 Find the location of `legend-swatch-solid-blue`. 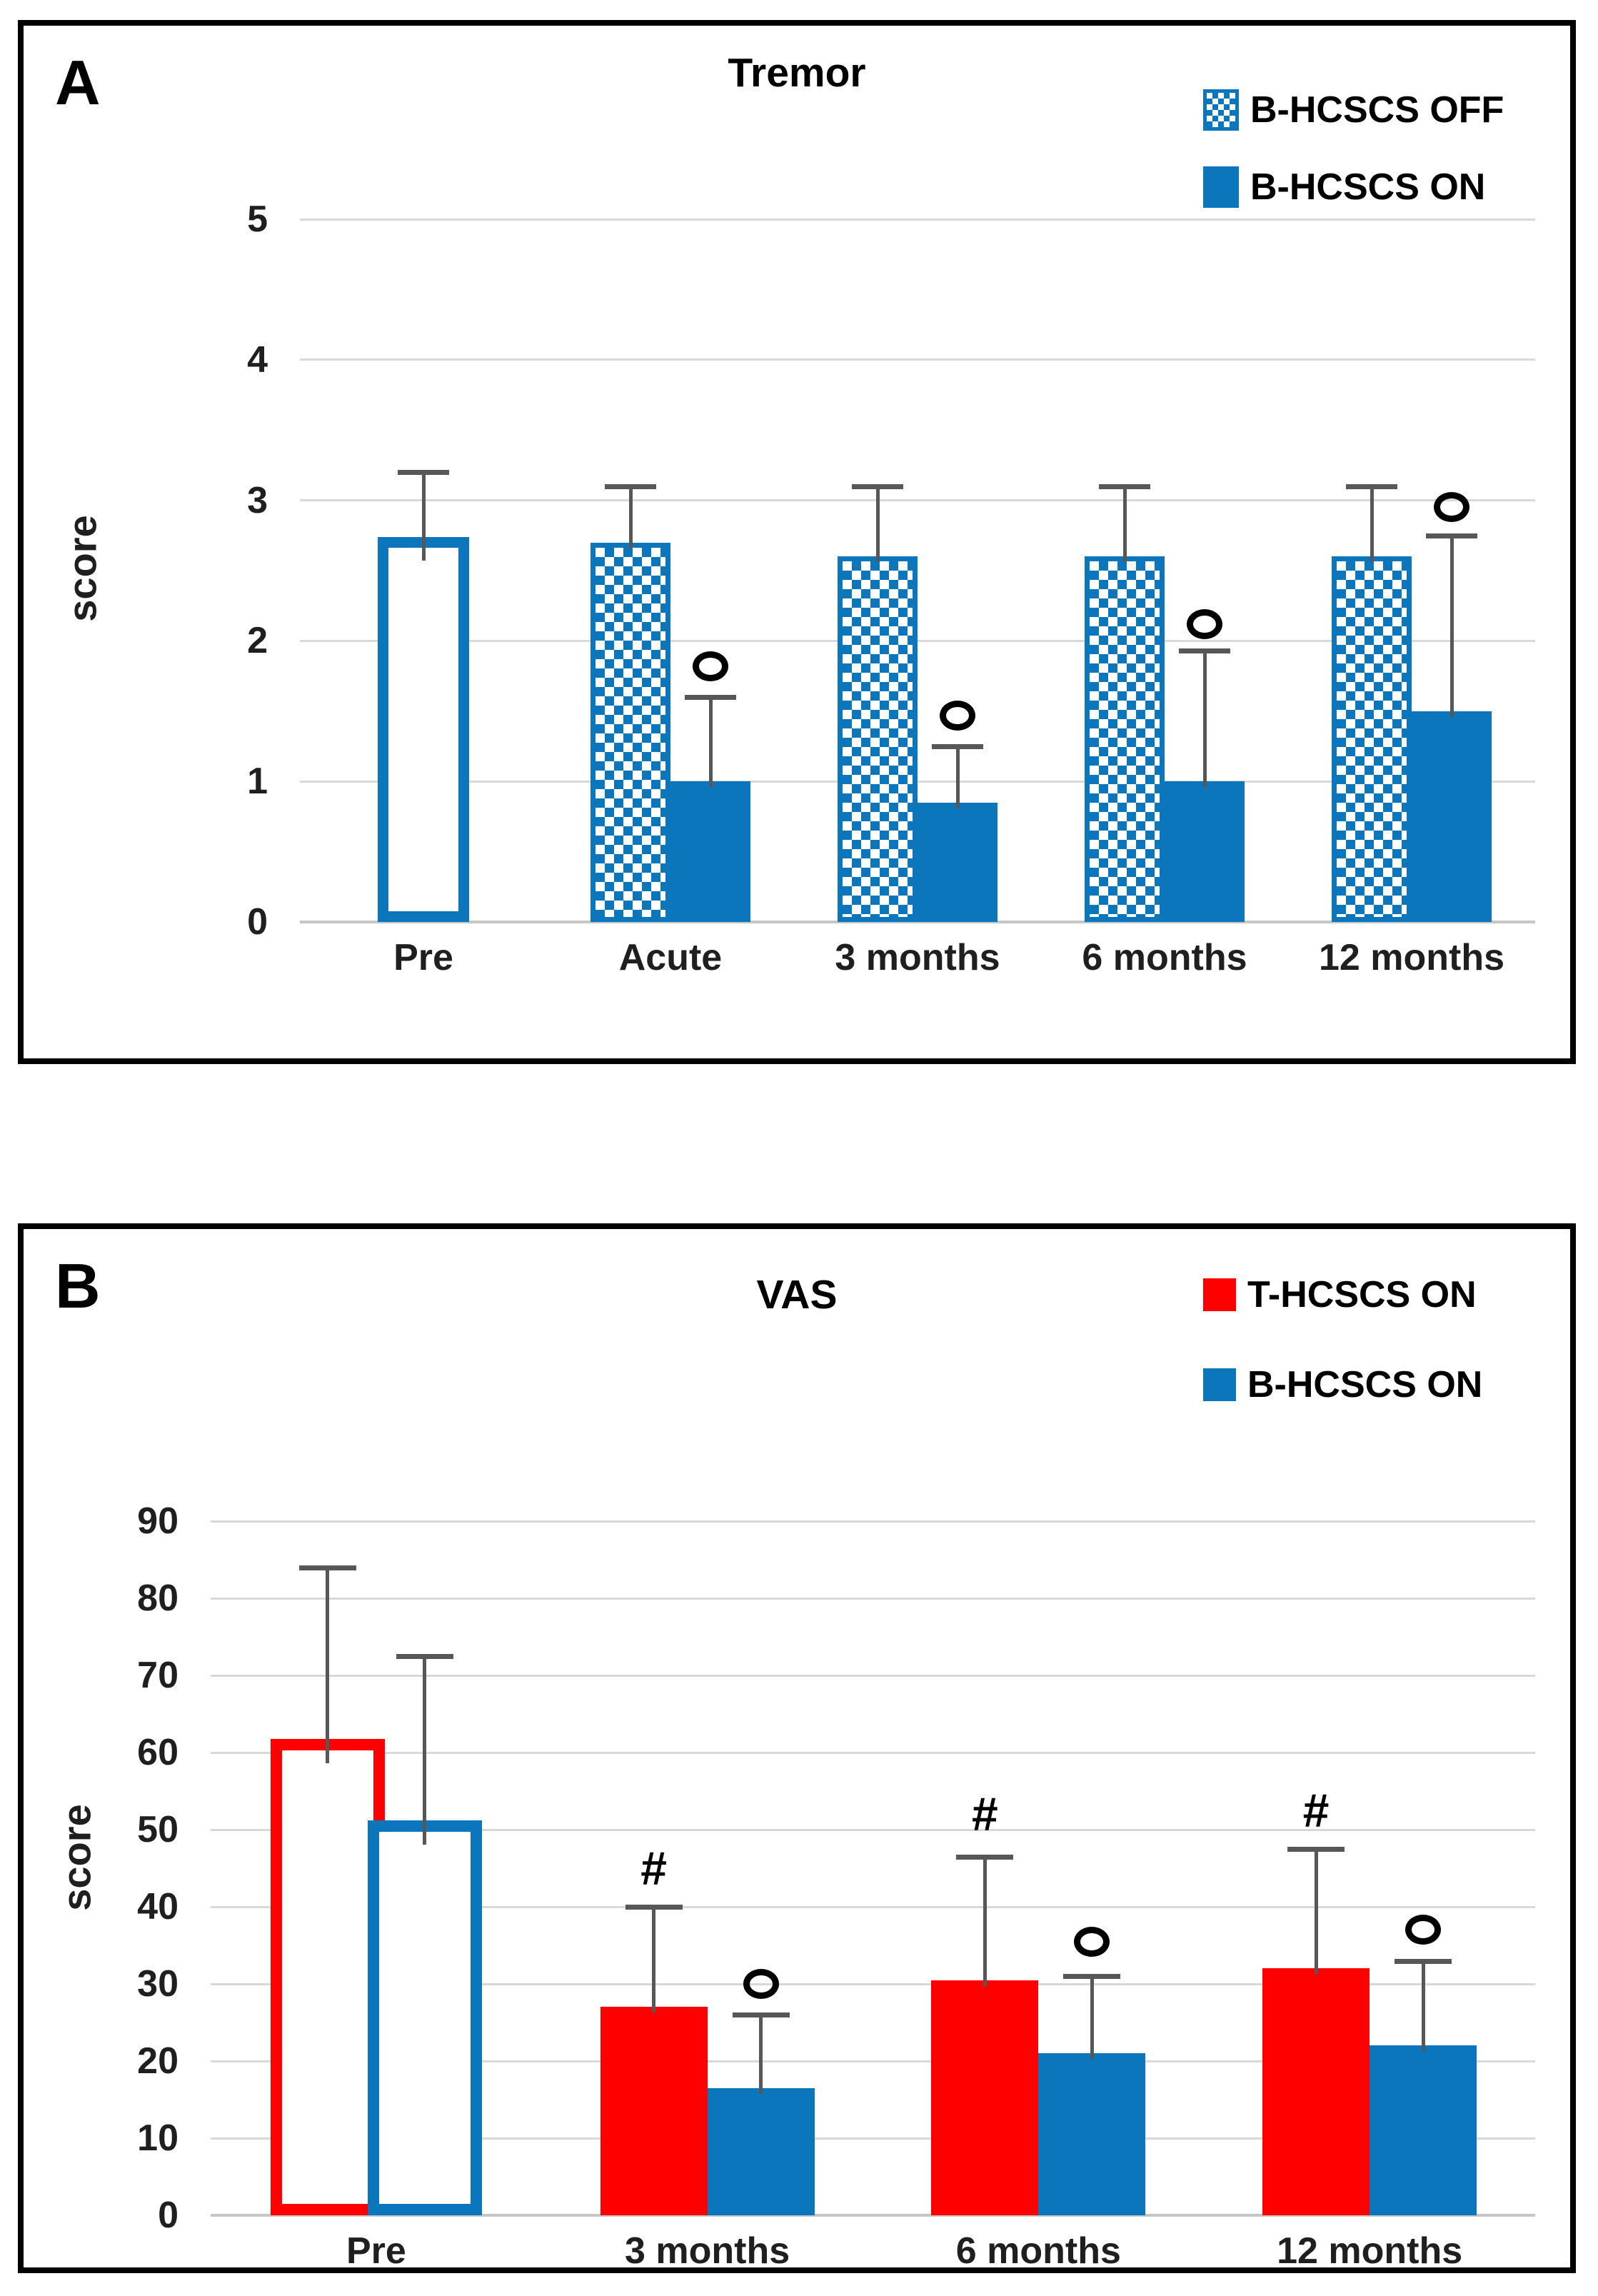

legend-swatch-solid-blue is located at coordinates (1221, 187).